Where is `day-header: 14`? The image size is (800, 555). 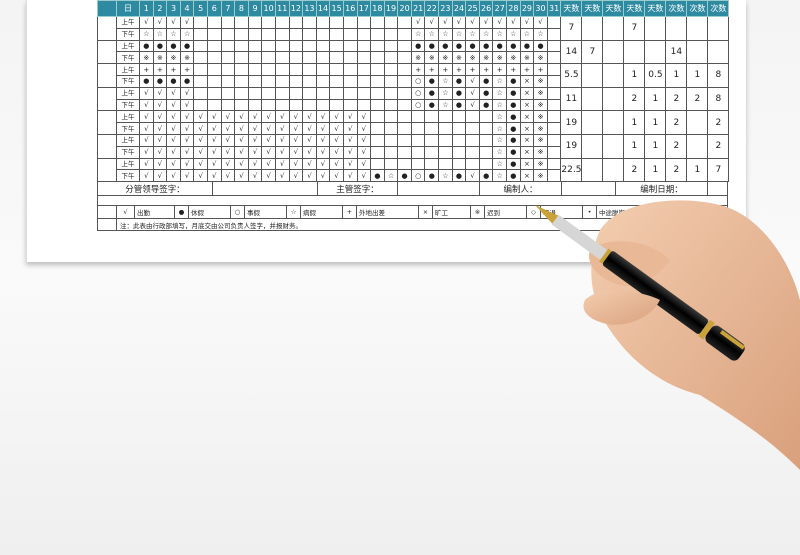
day-header: 14 is located at coordinates (323, 8).